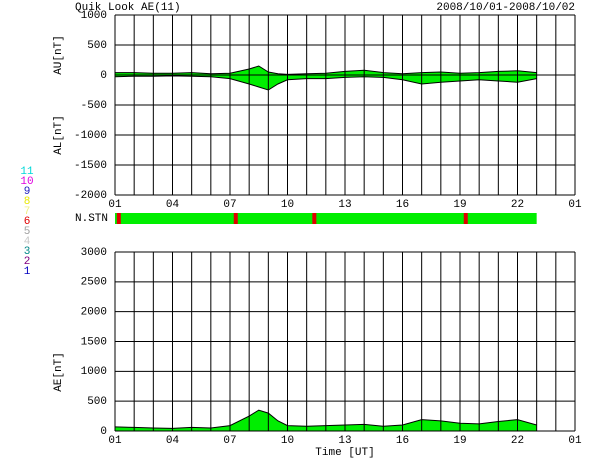 The height and width of the screenshot is (460, 590). What do you see at coordinates (26, 182) in the screenshot?
I see `station-legend-label: 10` at bounding box center [26, 182].